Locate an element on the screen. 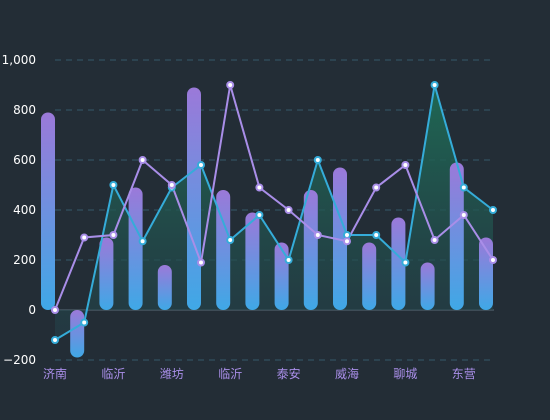  x-tick-label: 聊城 is located at coordinates (405, 374).